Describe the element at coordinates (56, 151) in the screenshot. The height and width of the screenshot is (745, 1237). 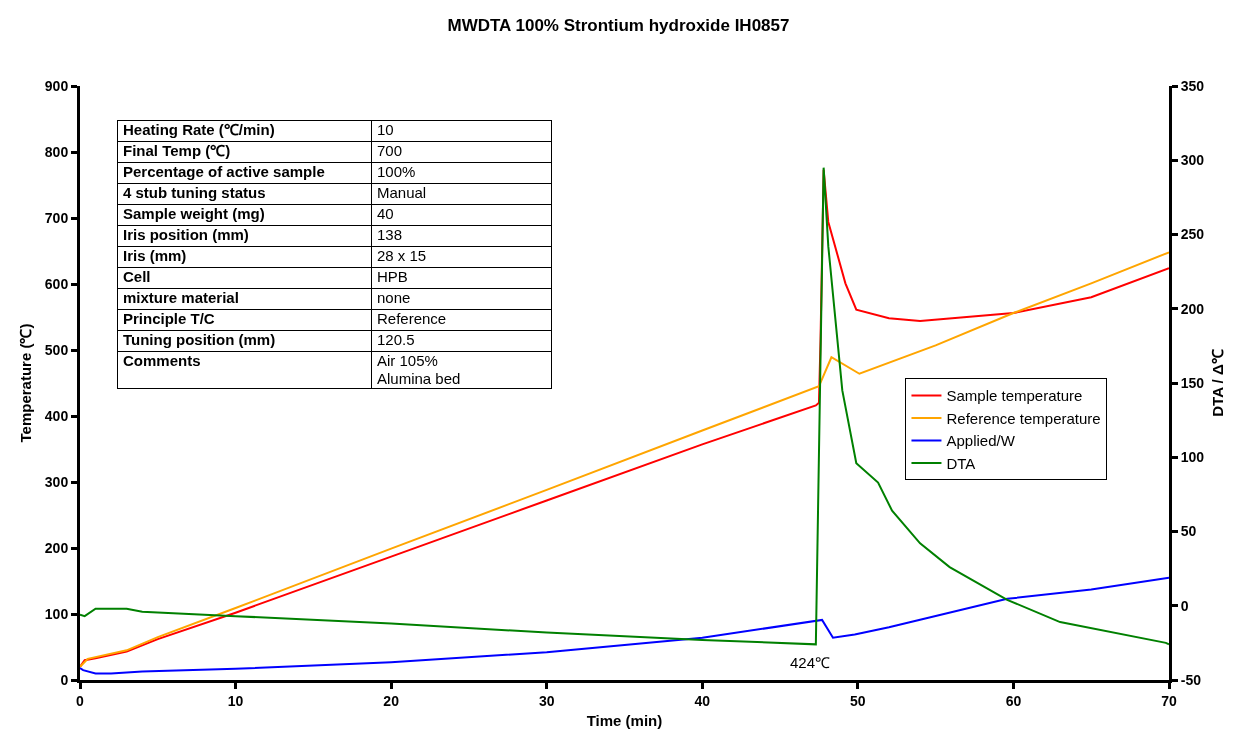
I see `y-tick-label: 800` at that location.